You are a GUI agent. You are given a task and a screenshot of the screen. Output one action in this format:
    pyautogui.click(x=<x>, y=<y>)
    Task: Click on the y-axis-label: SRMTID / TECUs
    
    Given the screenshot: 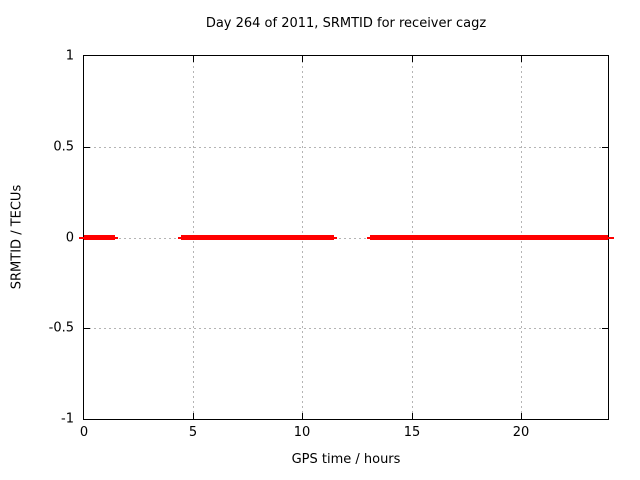 What is the action you would take?
    pyautogui.click(x=17, y=237)
    